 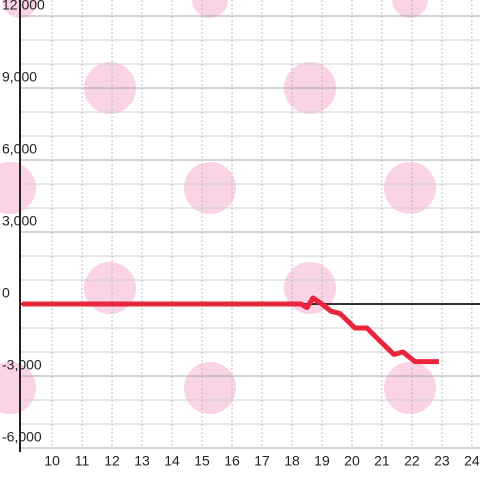 What do you see at coordinates (52, 461) in the screenshot?
I see `x-tick-label: 10` at bounding box center [52, 461].